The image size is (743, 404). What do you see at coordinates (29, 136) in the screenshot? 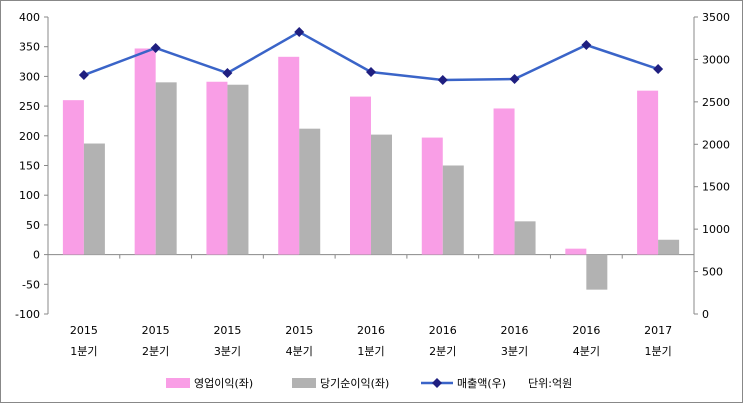
I see `left-tick-label: 200` at bounding box center [29, 136].